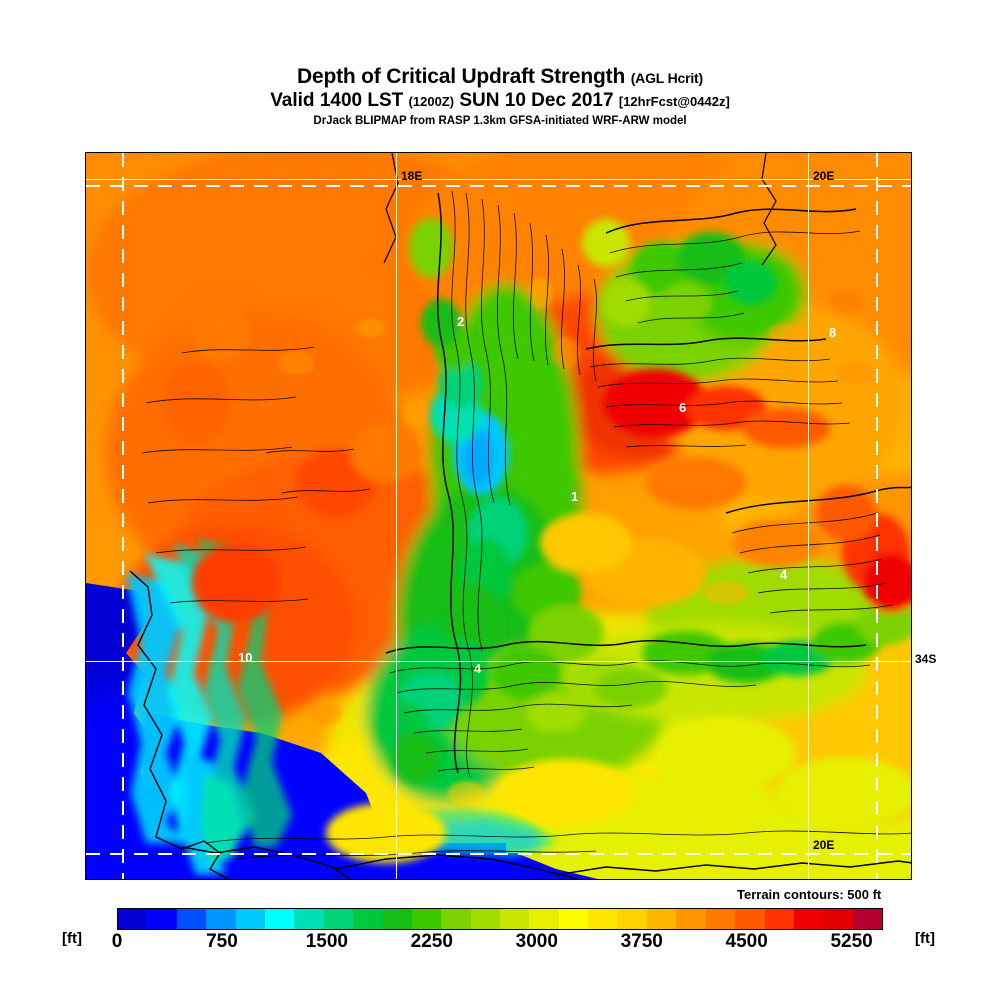 The width and height of the screenshot is (1000, 1000). I want to click on terrain-contour-note: Terrain contours: 500 ft, so click(809, 894).